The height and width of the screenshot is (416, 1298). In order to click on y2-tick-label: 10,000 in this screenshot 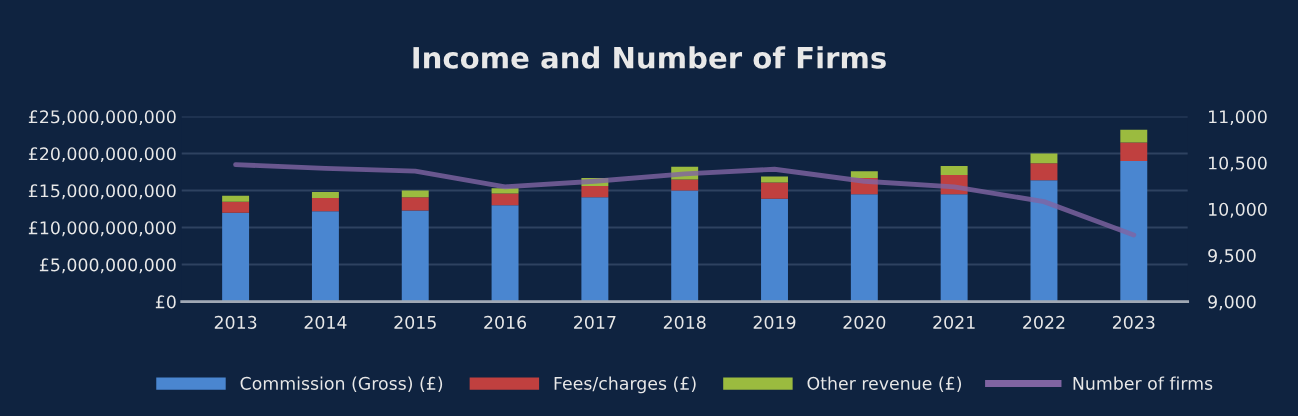, I will do `click(1238, 210)`.